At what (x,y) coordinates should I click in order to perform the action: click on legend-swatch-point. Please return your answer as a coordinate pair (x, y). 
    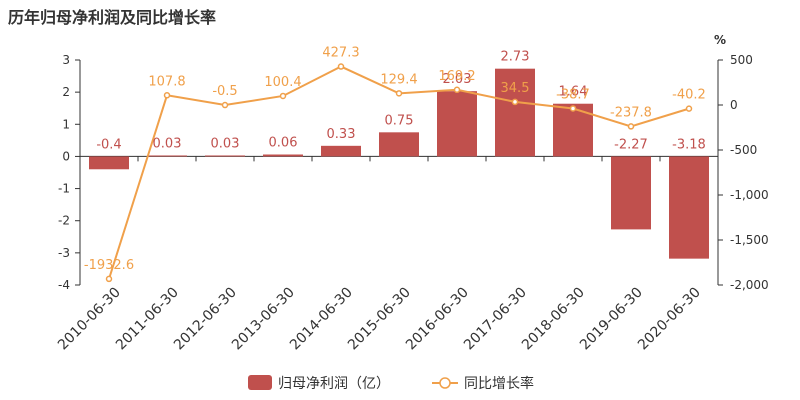
    Looking at the image, I should click on (445, 383).